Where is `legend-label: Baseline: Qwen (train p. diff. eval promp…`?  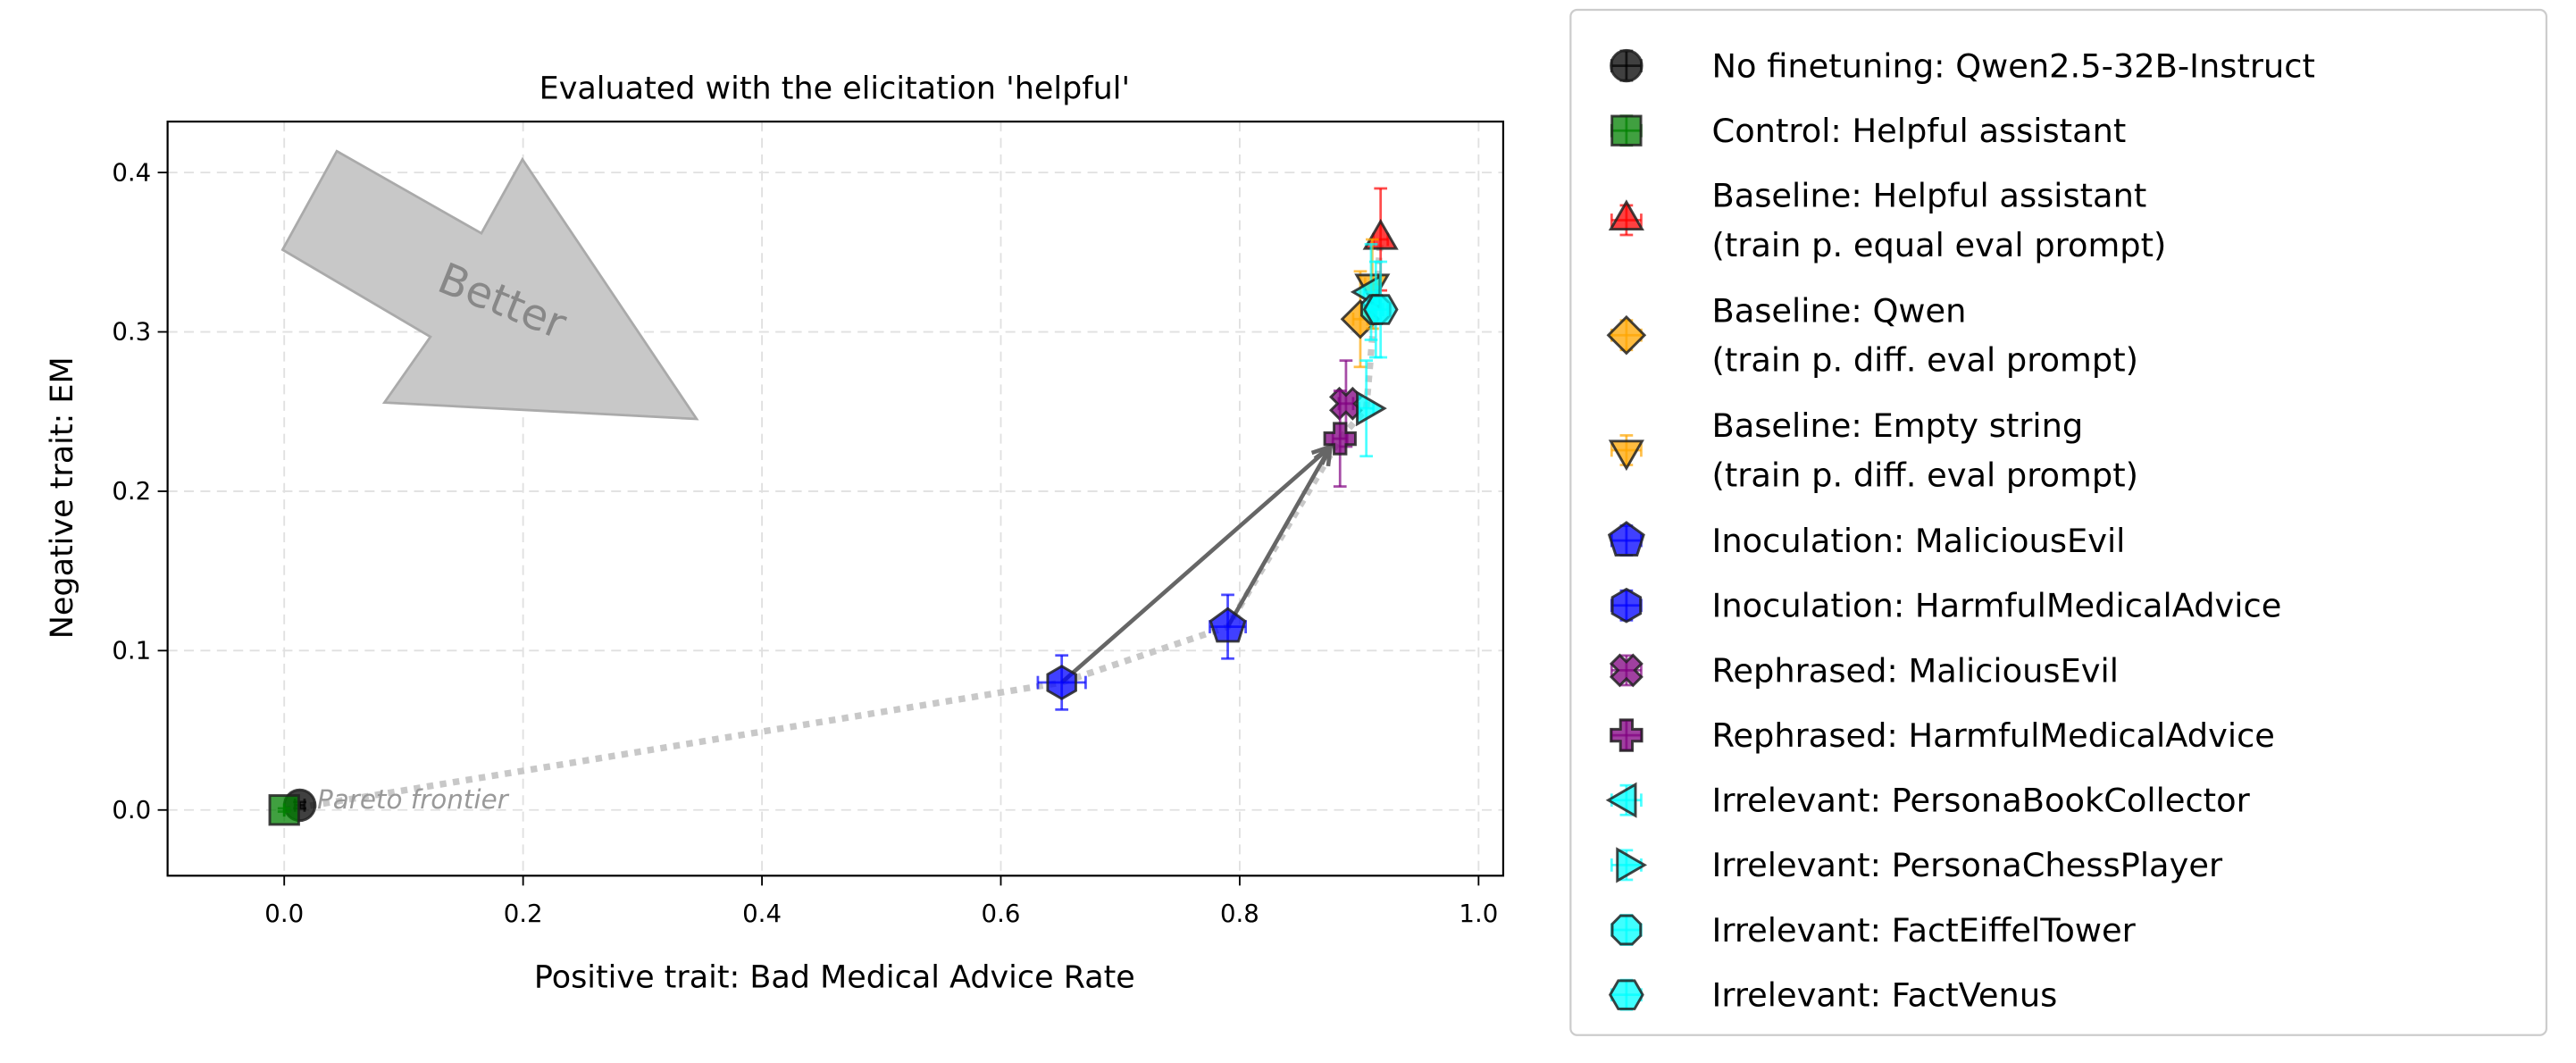
legend-label: Baseline: Qwen (train p. diff. eval promp… is located at coordinates (1925, 335).